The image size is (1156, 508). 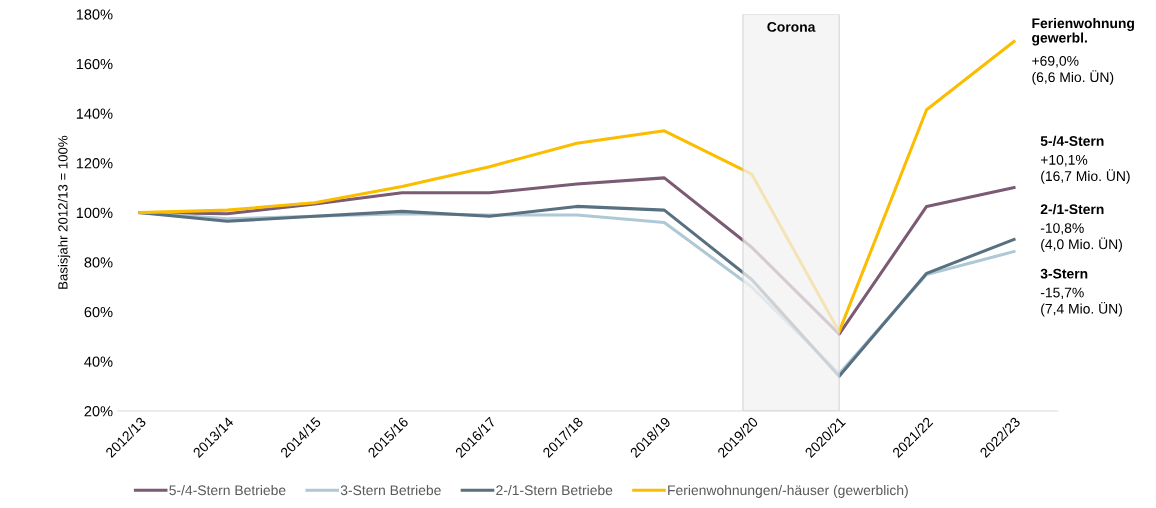 I want to click on legend-label: Ferienwohnungen/-häuser (gewerblich), so click(x=788, y=491).